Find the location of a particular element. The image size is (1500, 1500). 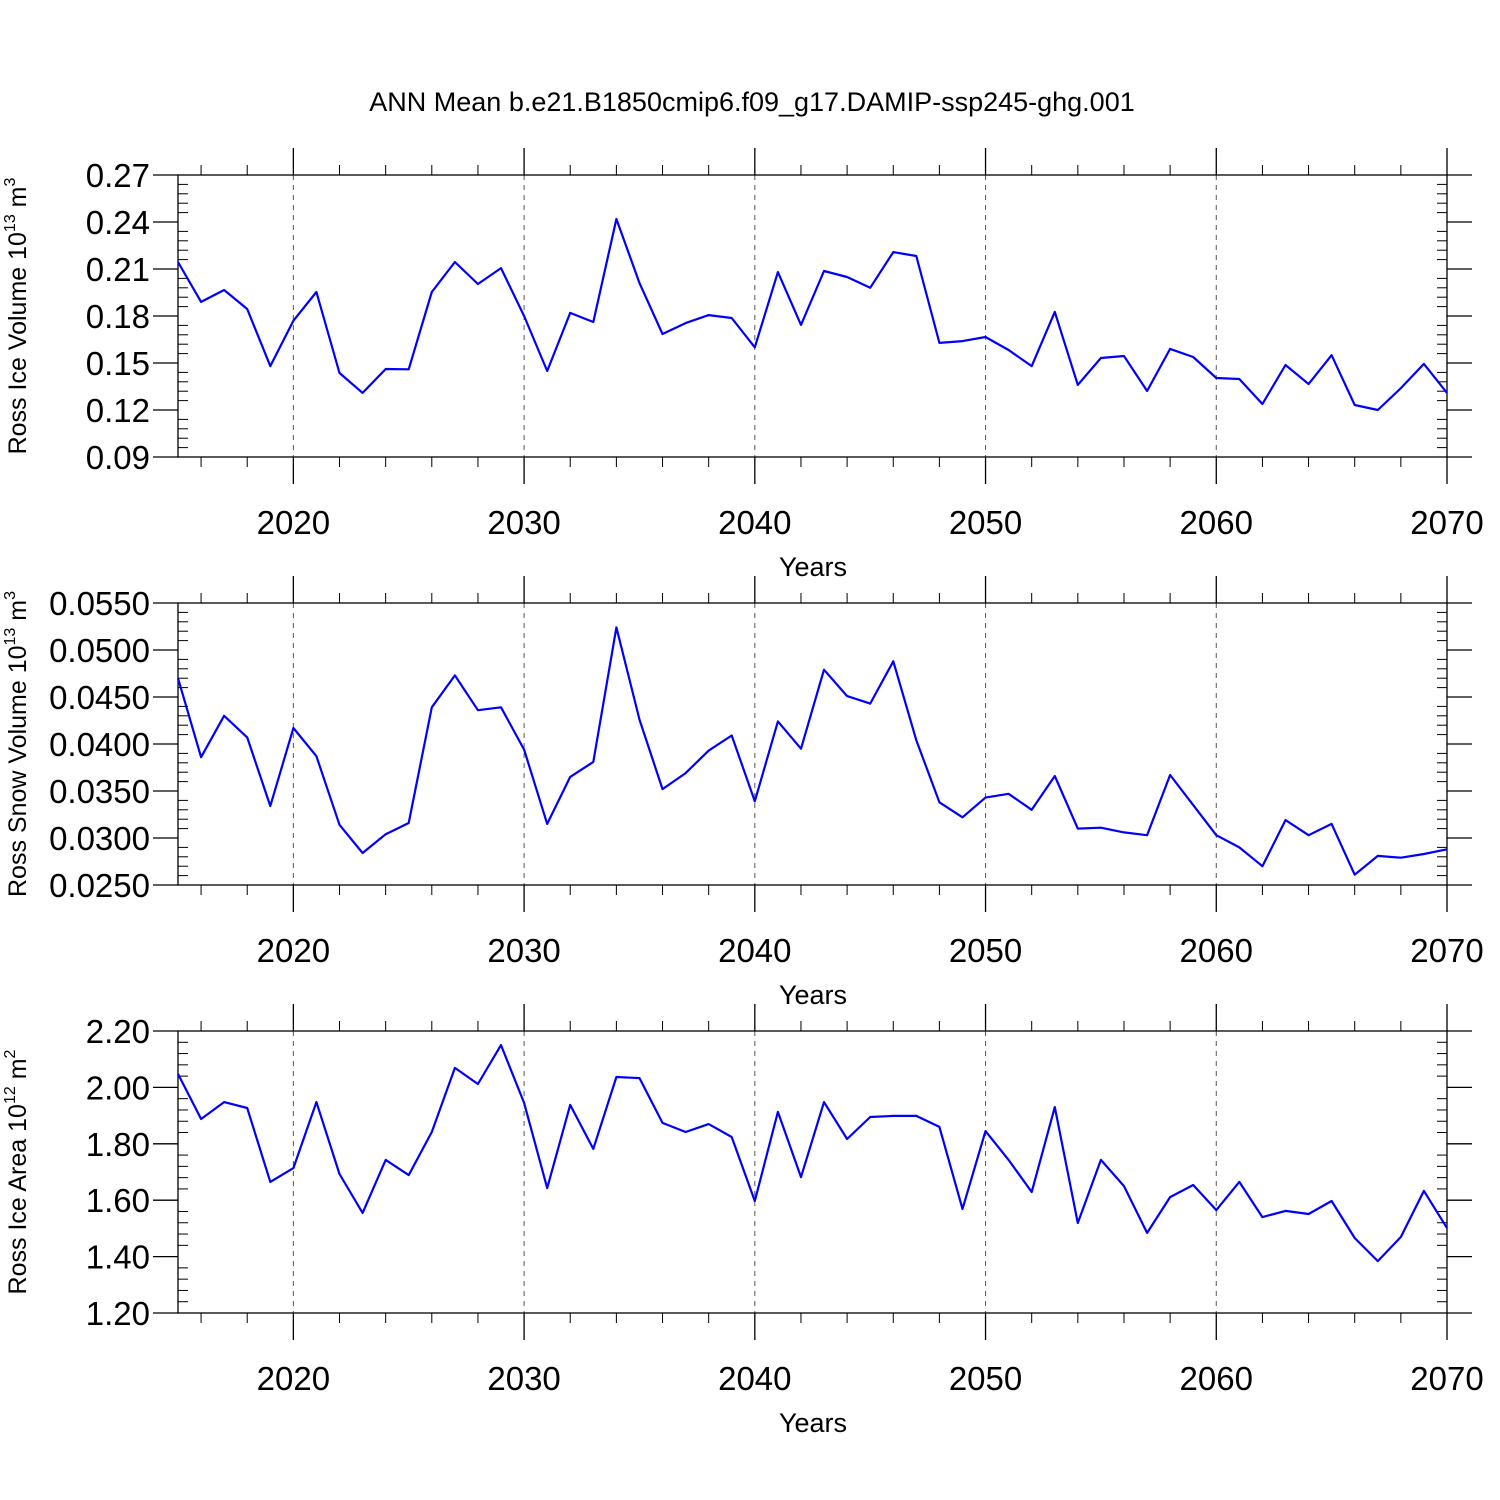

y-axis-label: Ross Ice Volume 1013 m3 is located at coordinates (17, 315).